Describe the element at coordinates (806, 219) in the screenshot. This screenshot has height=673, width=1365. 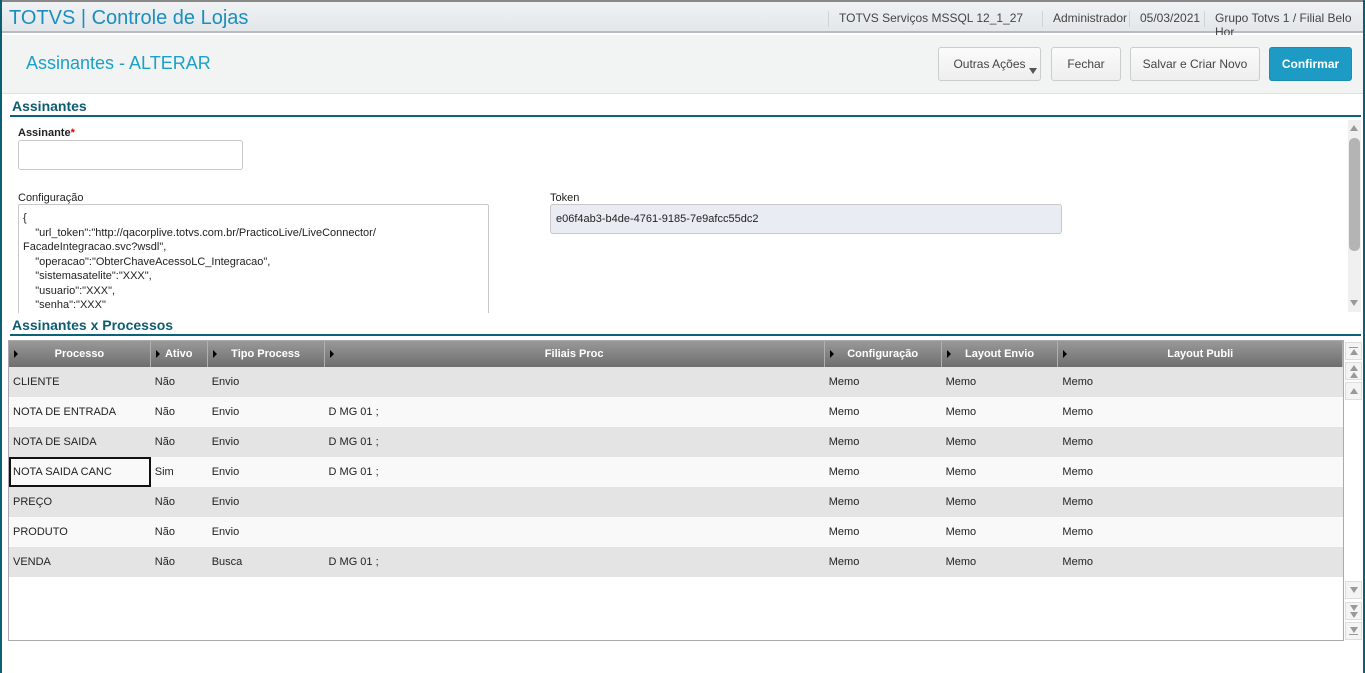
I see `token-field: e06f4ab3-b4de-4761-9185-7e9afcc55dc2` at that location.